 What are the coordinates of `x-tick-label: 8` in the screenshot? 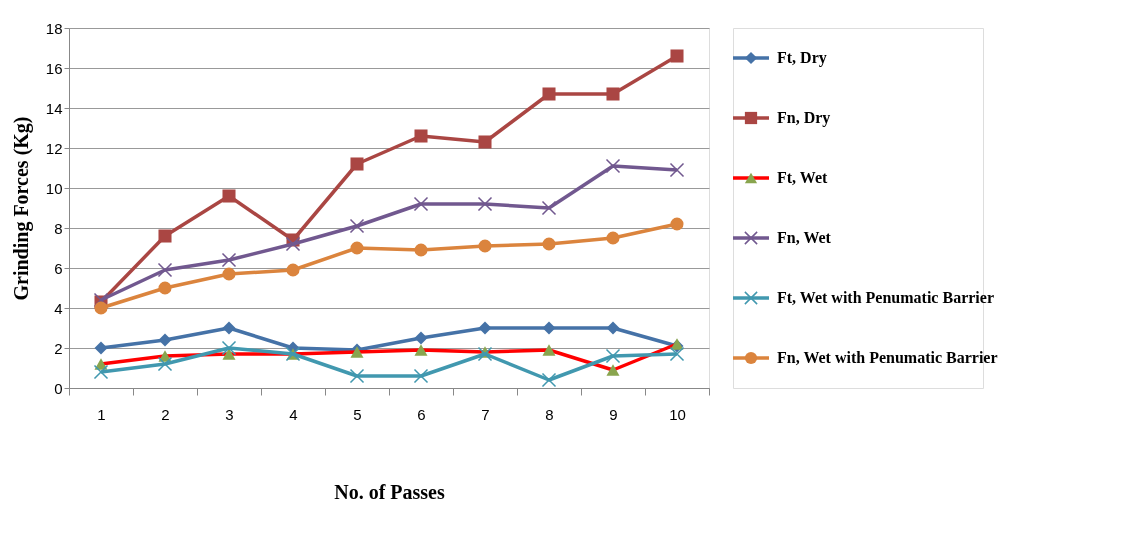 It's located at (549, 414).